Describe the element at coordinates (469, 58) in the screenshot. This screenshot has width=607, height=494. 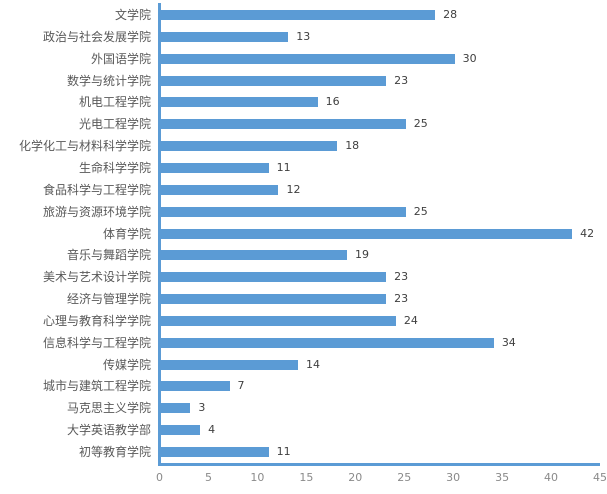
I see `value-label: 30` at that location.